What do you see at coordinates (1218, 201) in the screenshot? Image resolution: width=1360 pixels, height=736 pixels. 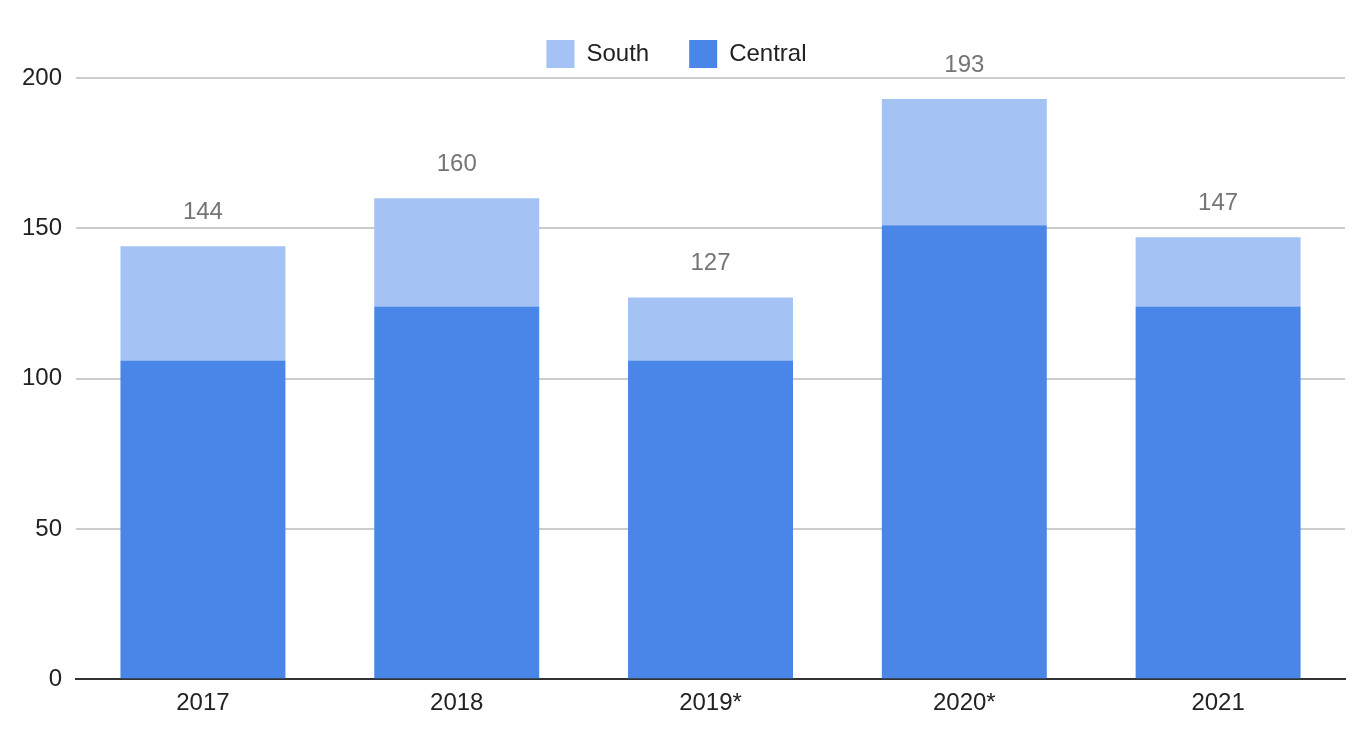 I see `total-label: 147` at bounding box center [1218, 201].